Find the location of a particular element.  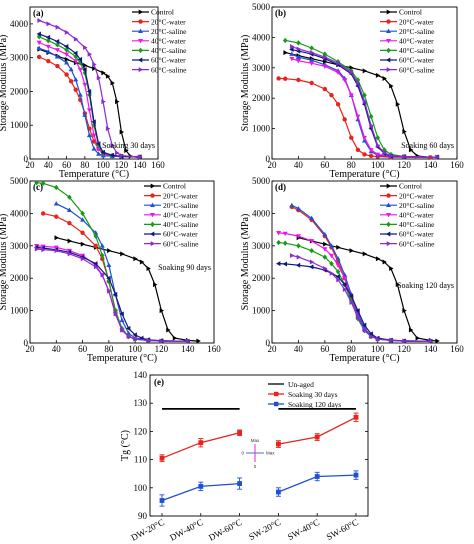

x-tick-label: DW-20°C is located at coordinates (147, 530).